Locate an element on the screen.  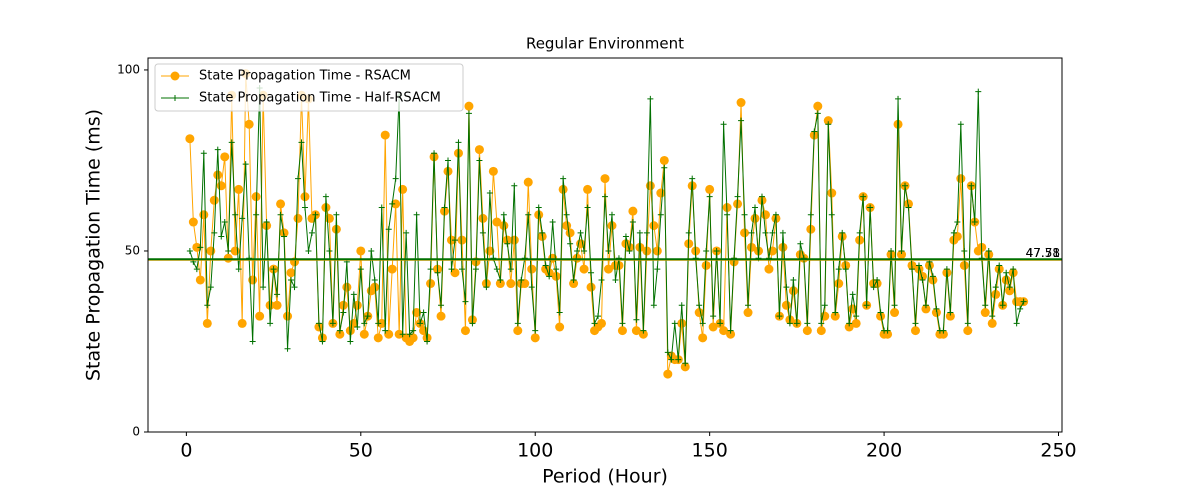
chart-title: Regular Environment is located at coordinates (605, 44).